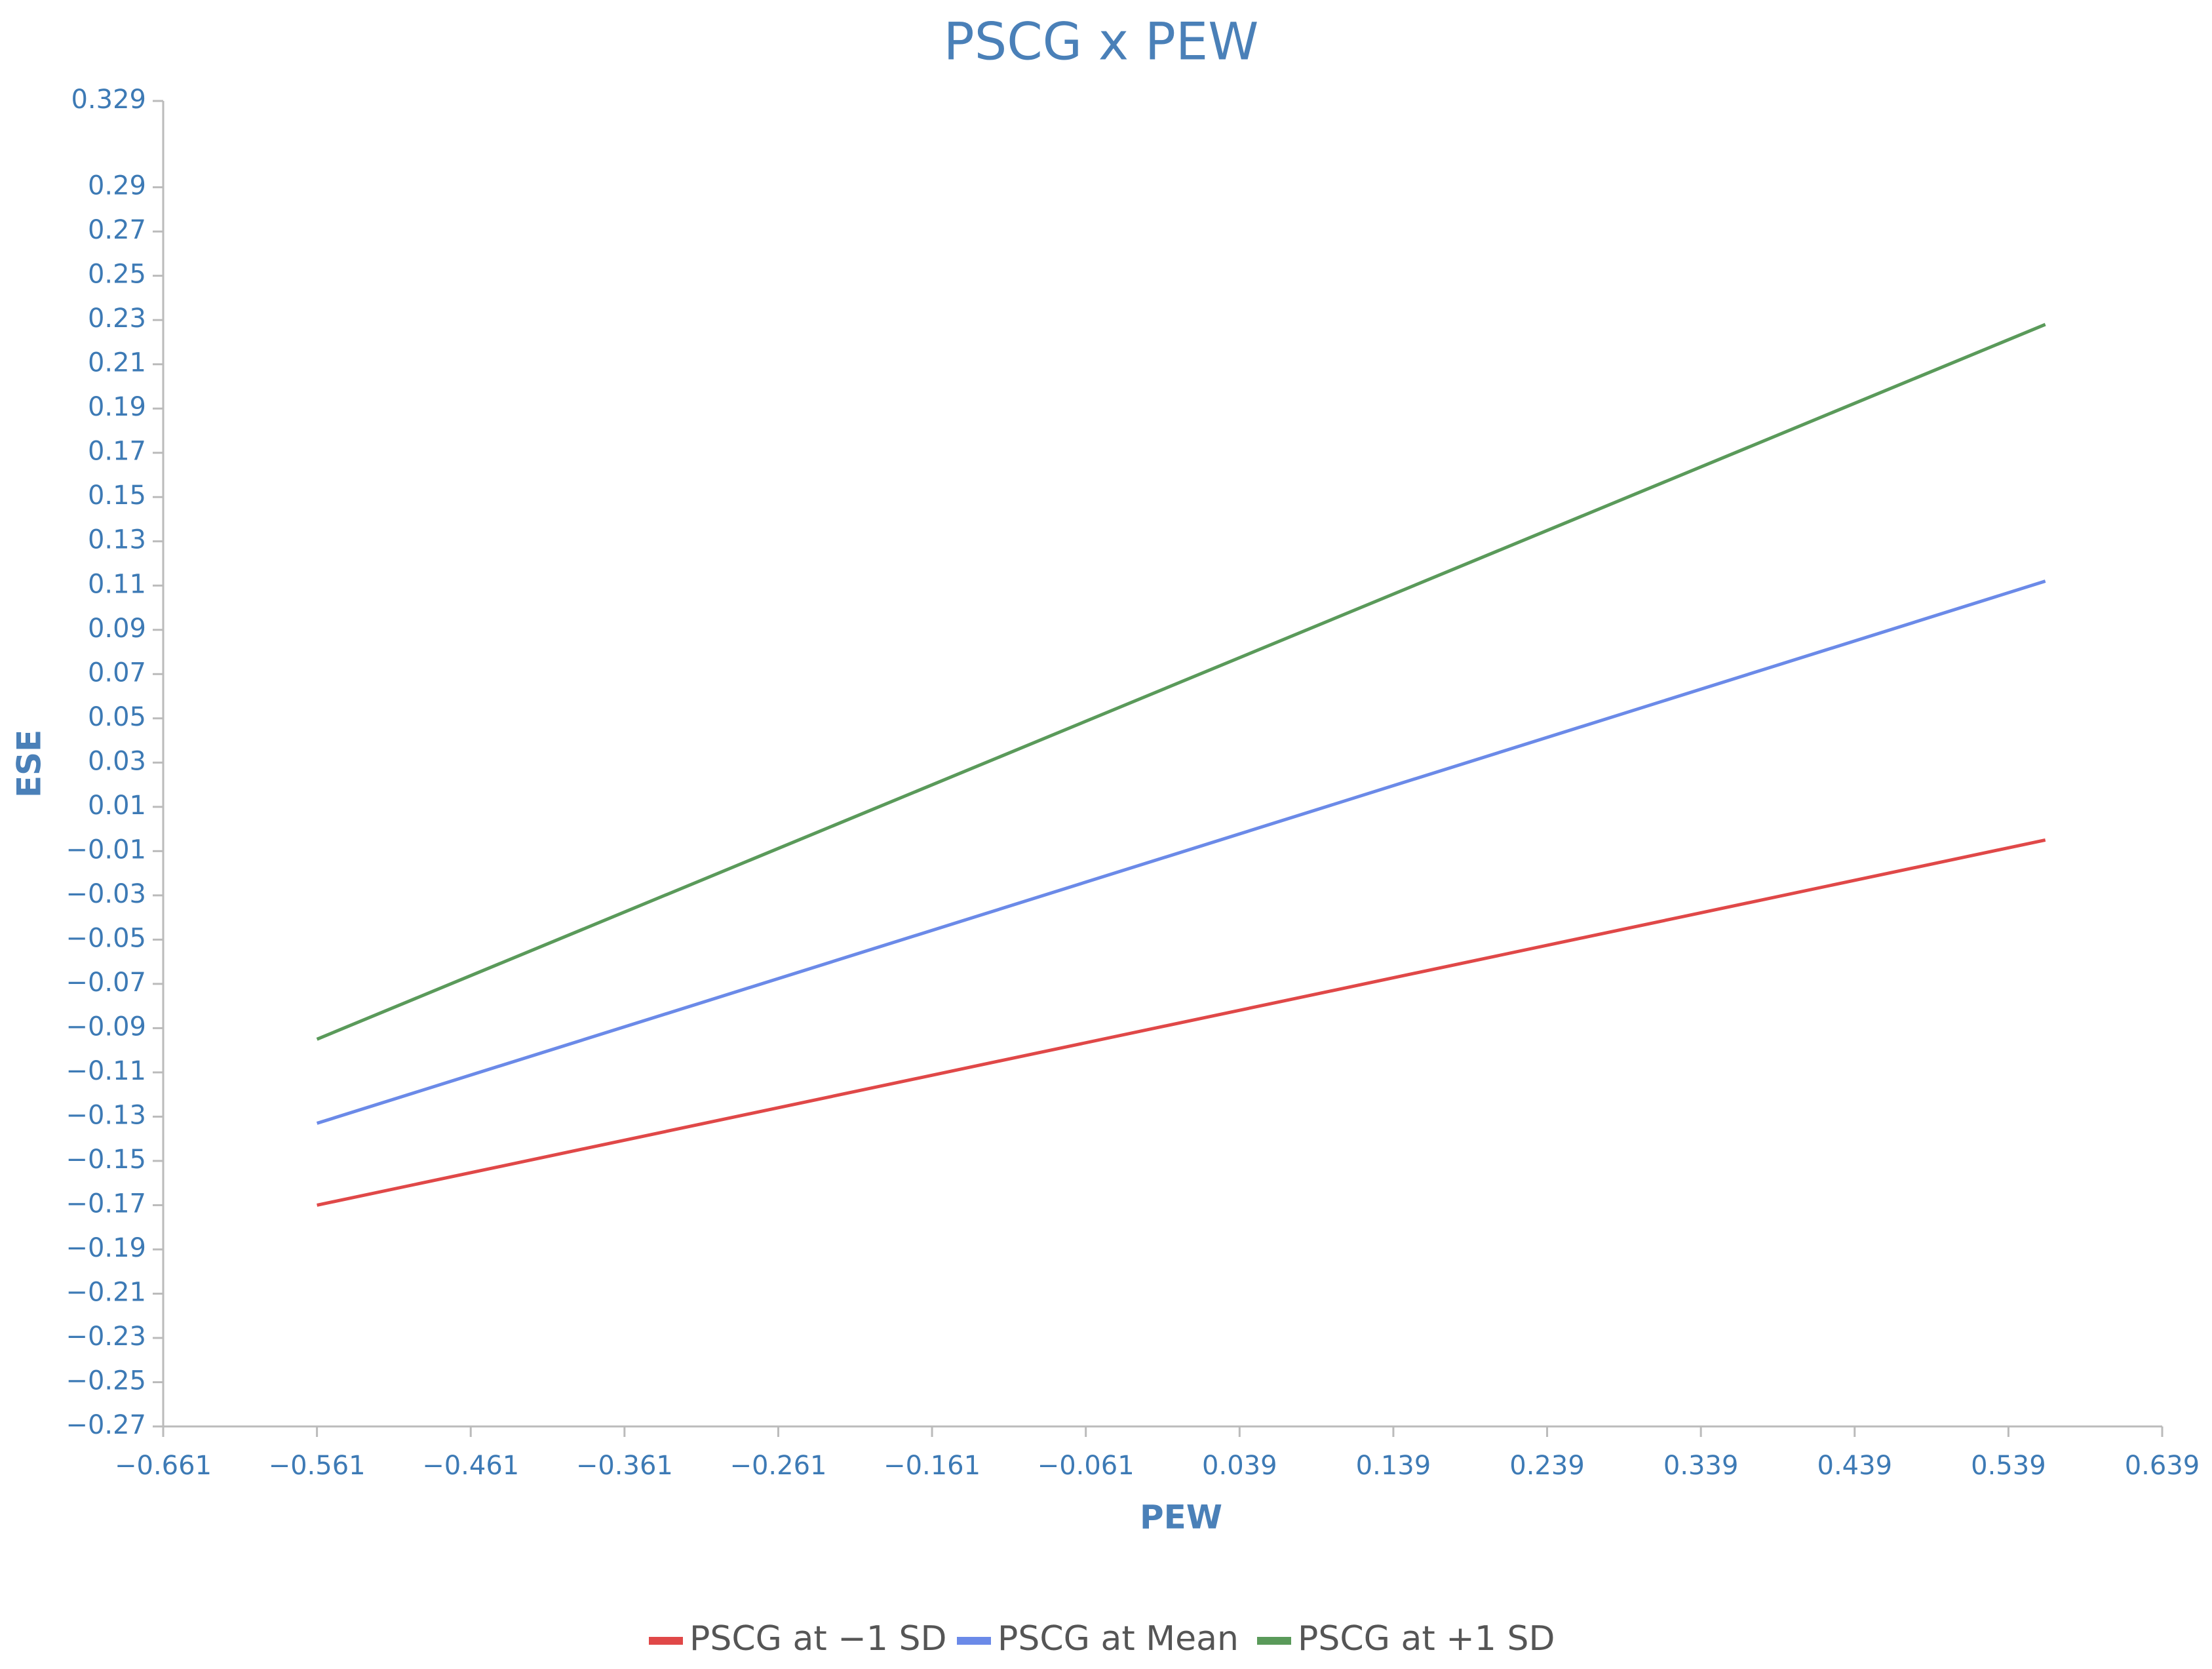  I want to click on x-tick-label: −0.661, so click(164, 1466).